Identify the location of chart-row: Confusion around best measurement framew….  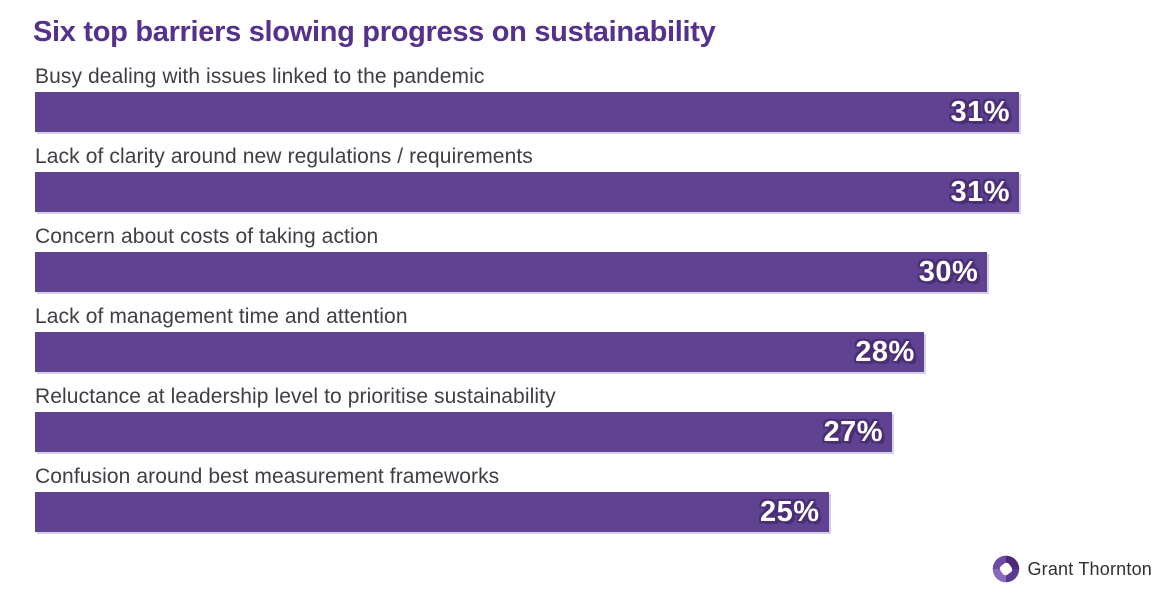
(527, 498).